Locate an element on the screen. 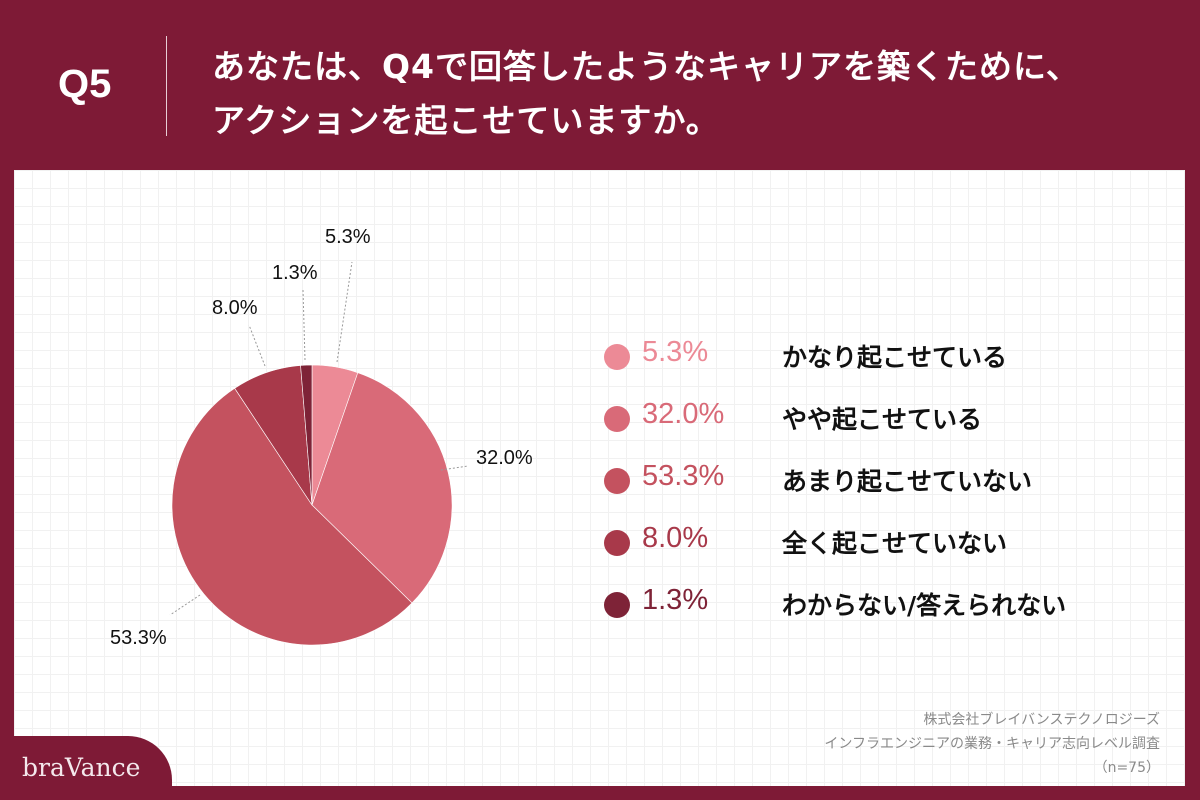  legend-item: 53.3% あまり起こせていない is located at coordinates (870, 485).